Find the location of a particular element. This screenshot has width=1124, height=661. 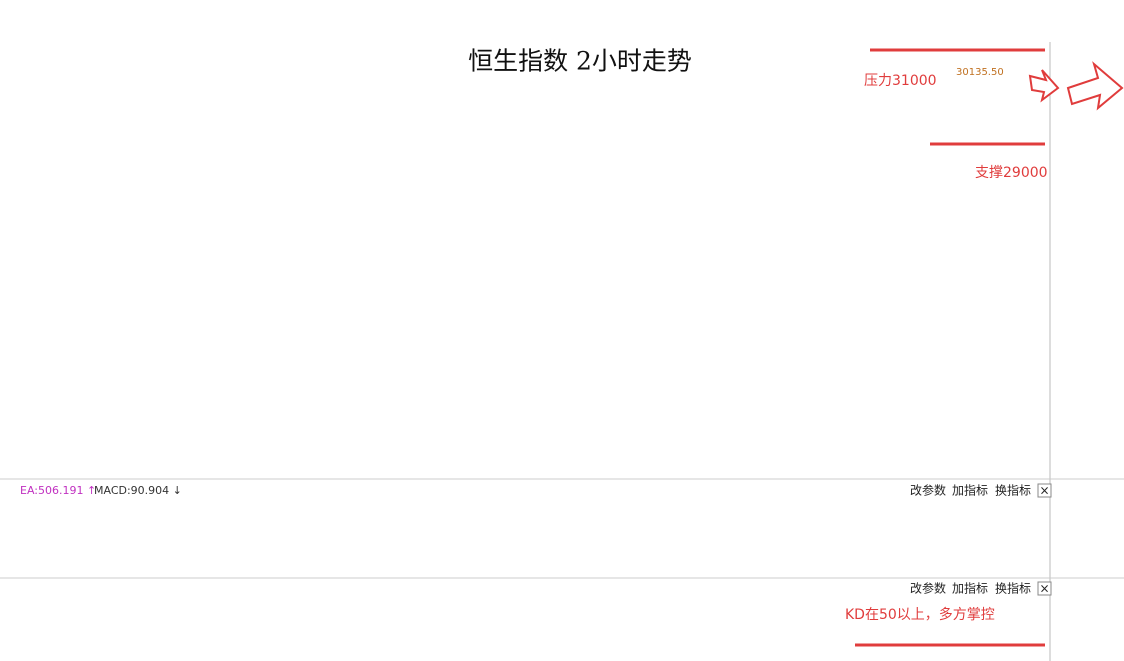

macd-header: EA:506.191 ↑ is located at coordinates (58, 490).